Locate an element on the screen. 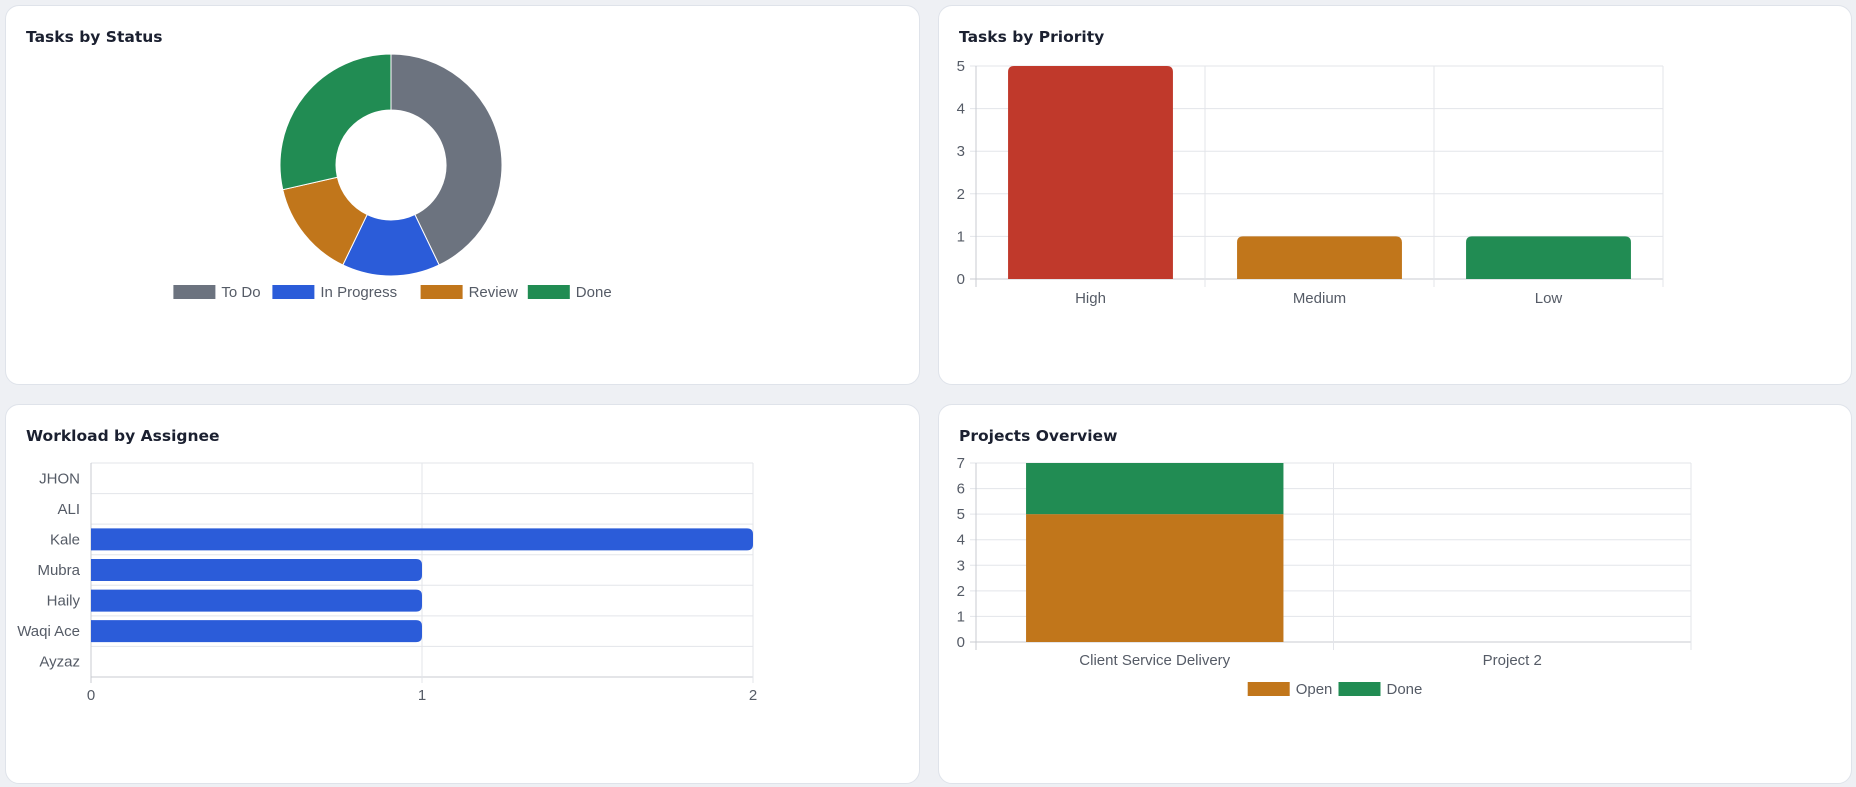 This screenshot has height=787, width=1856. card-title: Tasks by Status is located at coordinates (94, 37).